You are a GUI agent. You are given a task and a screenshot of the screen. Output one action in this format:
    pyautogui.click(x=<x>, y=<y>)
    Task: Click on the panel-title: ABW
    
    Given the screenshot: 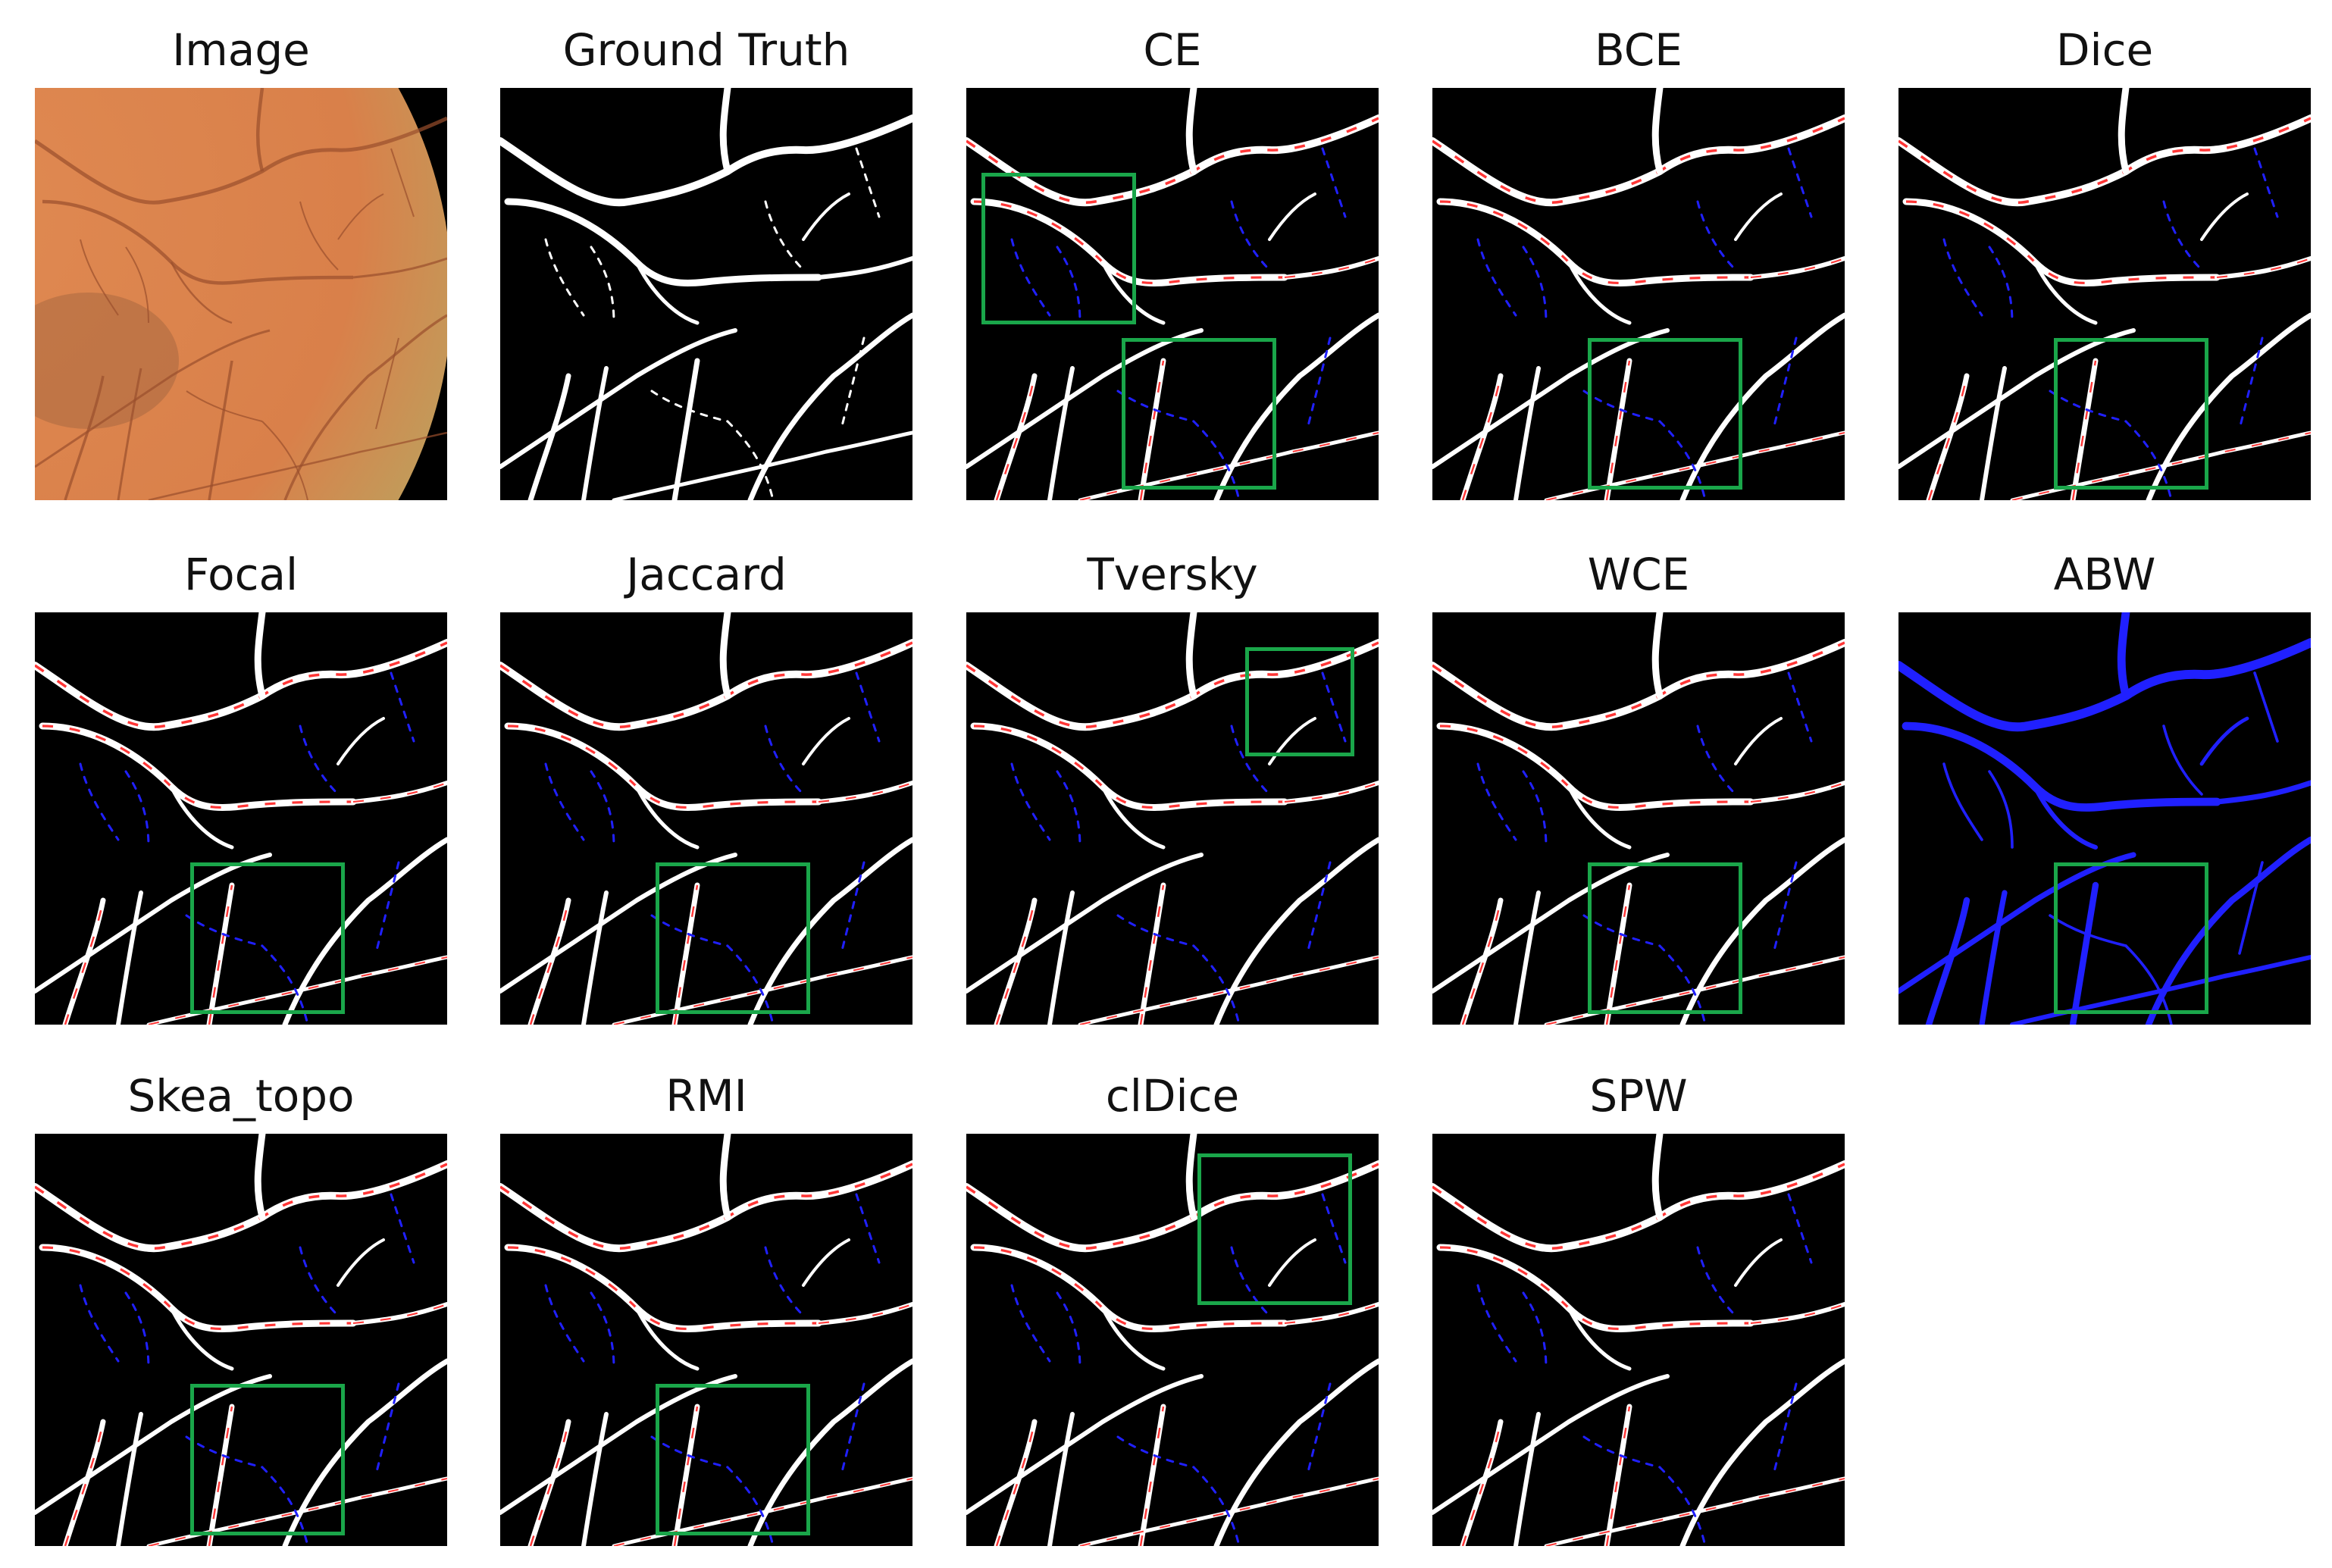 What is the action you would take?
    pyautogui.click(x=2104, y=574)
    